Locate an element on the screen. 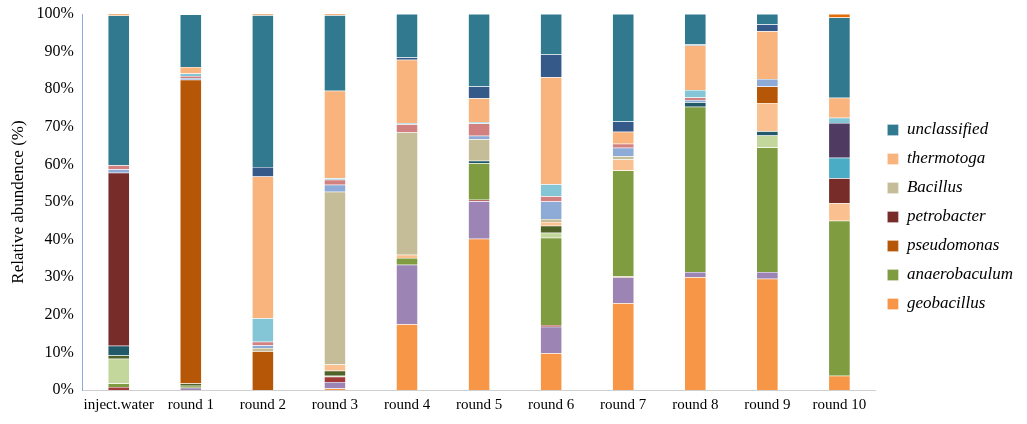 The width and height of the screenshot is (1027, 424). y-tick-label: 80% is located at coordinates (59, 88).